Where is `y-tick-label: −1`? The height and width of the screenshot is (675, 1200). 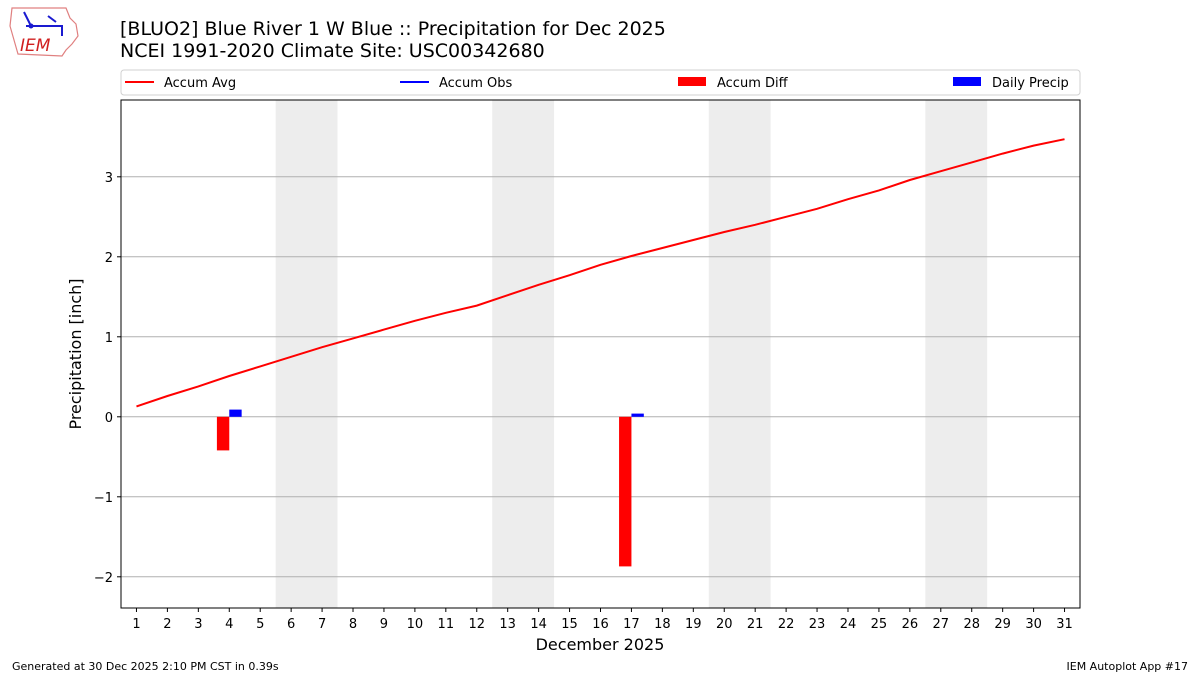
y-tick-label: −1 is located at coordinates (103, 498).